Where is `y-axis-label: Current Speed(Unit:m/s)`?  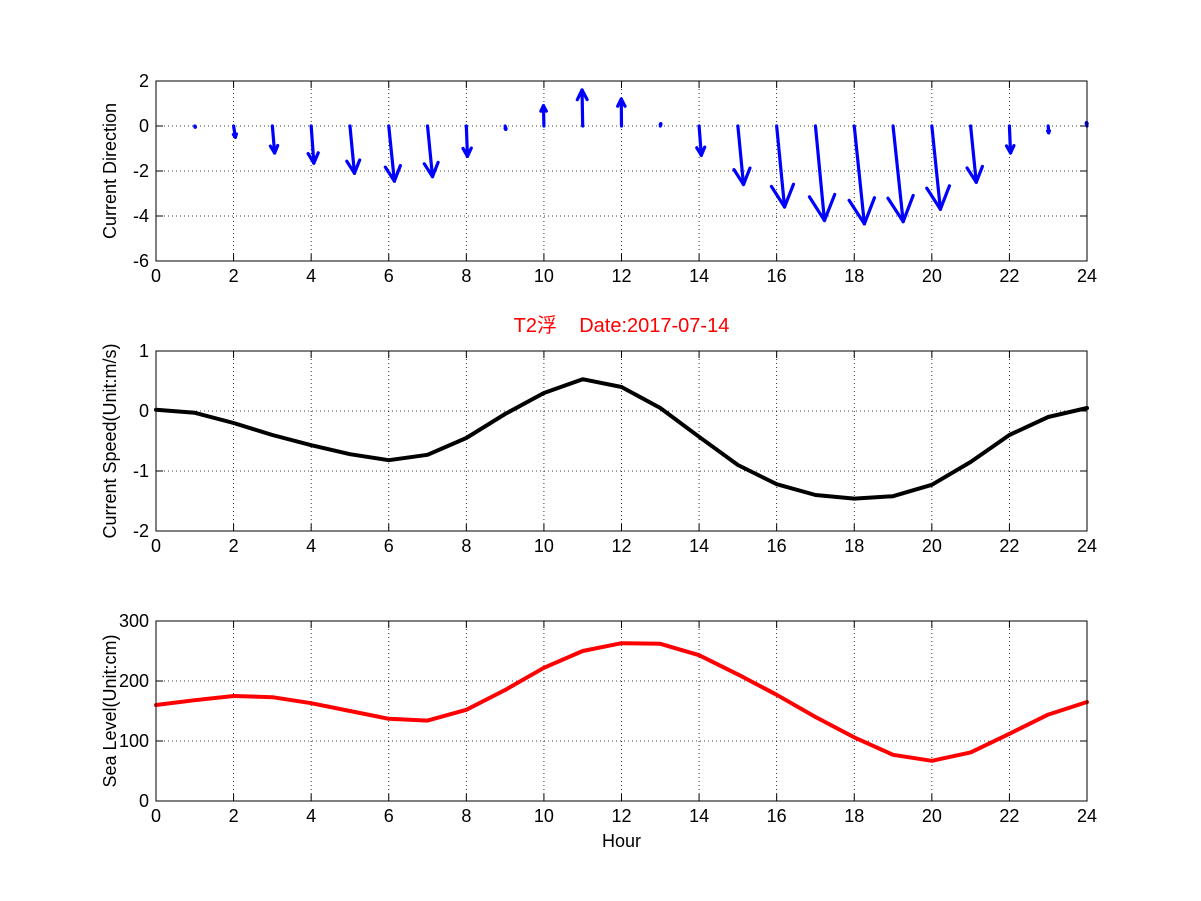
y-axis-label: Current Speed(Unit:m/s) is located at coordinates (110, 440).